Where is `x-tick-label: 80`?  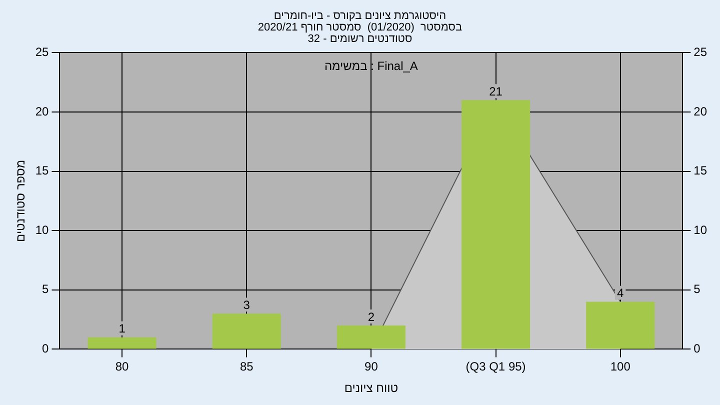
x-tick-label: 80 is located at coordinates (122, 367).